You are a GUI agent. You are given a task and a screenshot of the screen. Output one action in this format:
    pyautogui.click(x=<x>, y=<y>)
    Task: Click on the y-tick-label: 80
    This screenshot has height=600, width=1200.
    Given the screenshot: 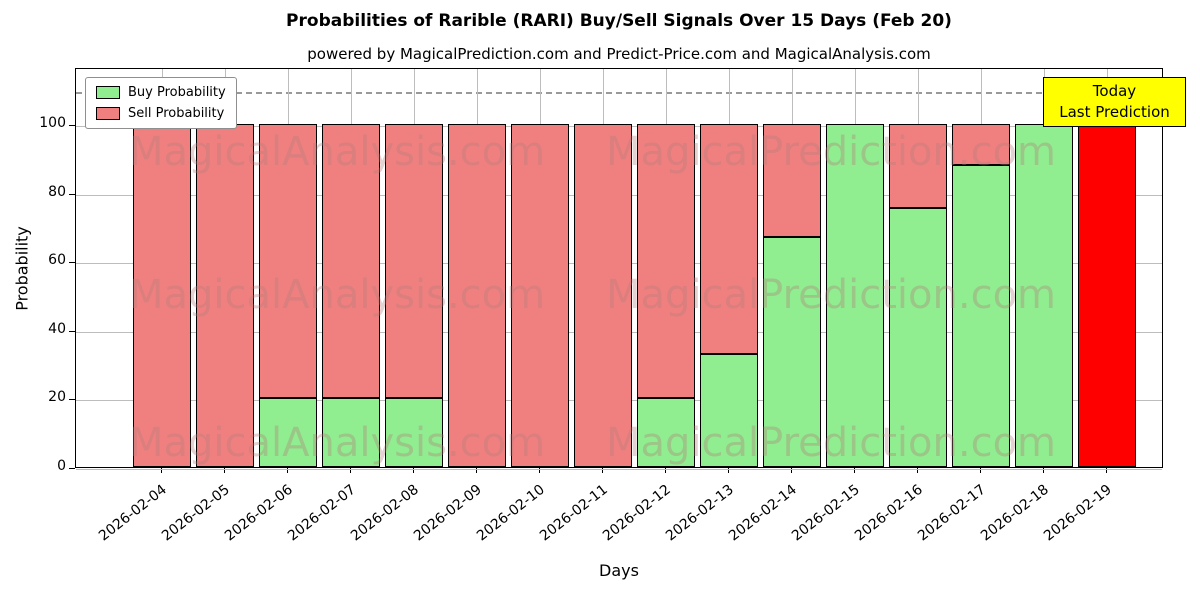 What is the action you would take?
    pyautogui.click(x=57, y=191)
    